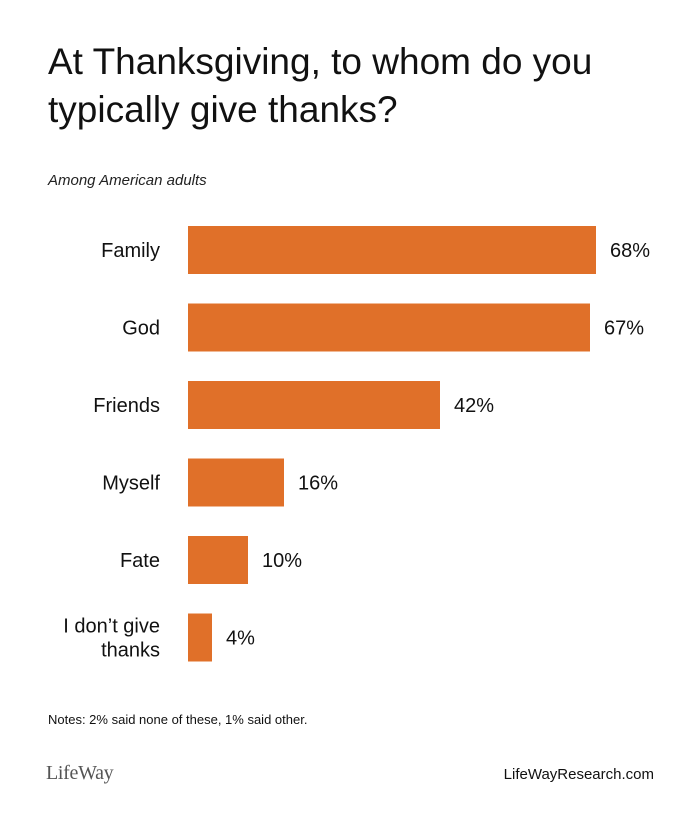  What do you see at coordinates (130, 651) in the screenshot?
I see `category-label-5-line-1: thanks` at bounding box center [130, 651].